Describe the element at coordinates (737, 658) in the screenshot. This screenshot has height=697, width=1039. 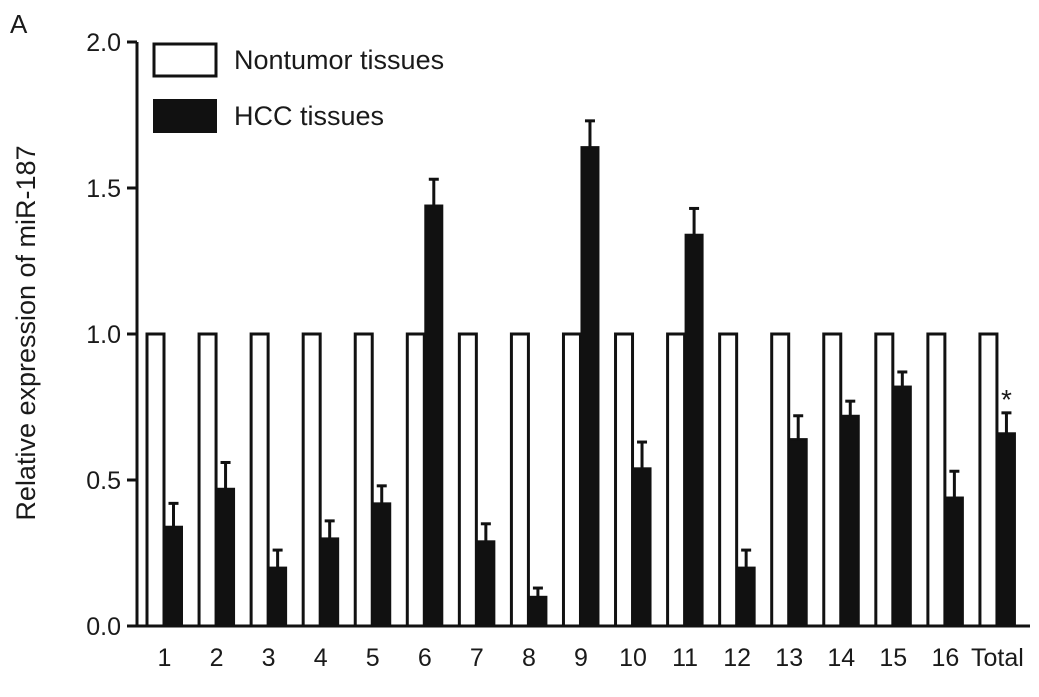
I see `x-tick-label: 12` at that location.